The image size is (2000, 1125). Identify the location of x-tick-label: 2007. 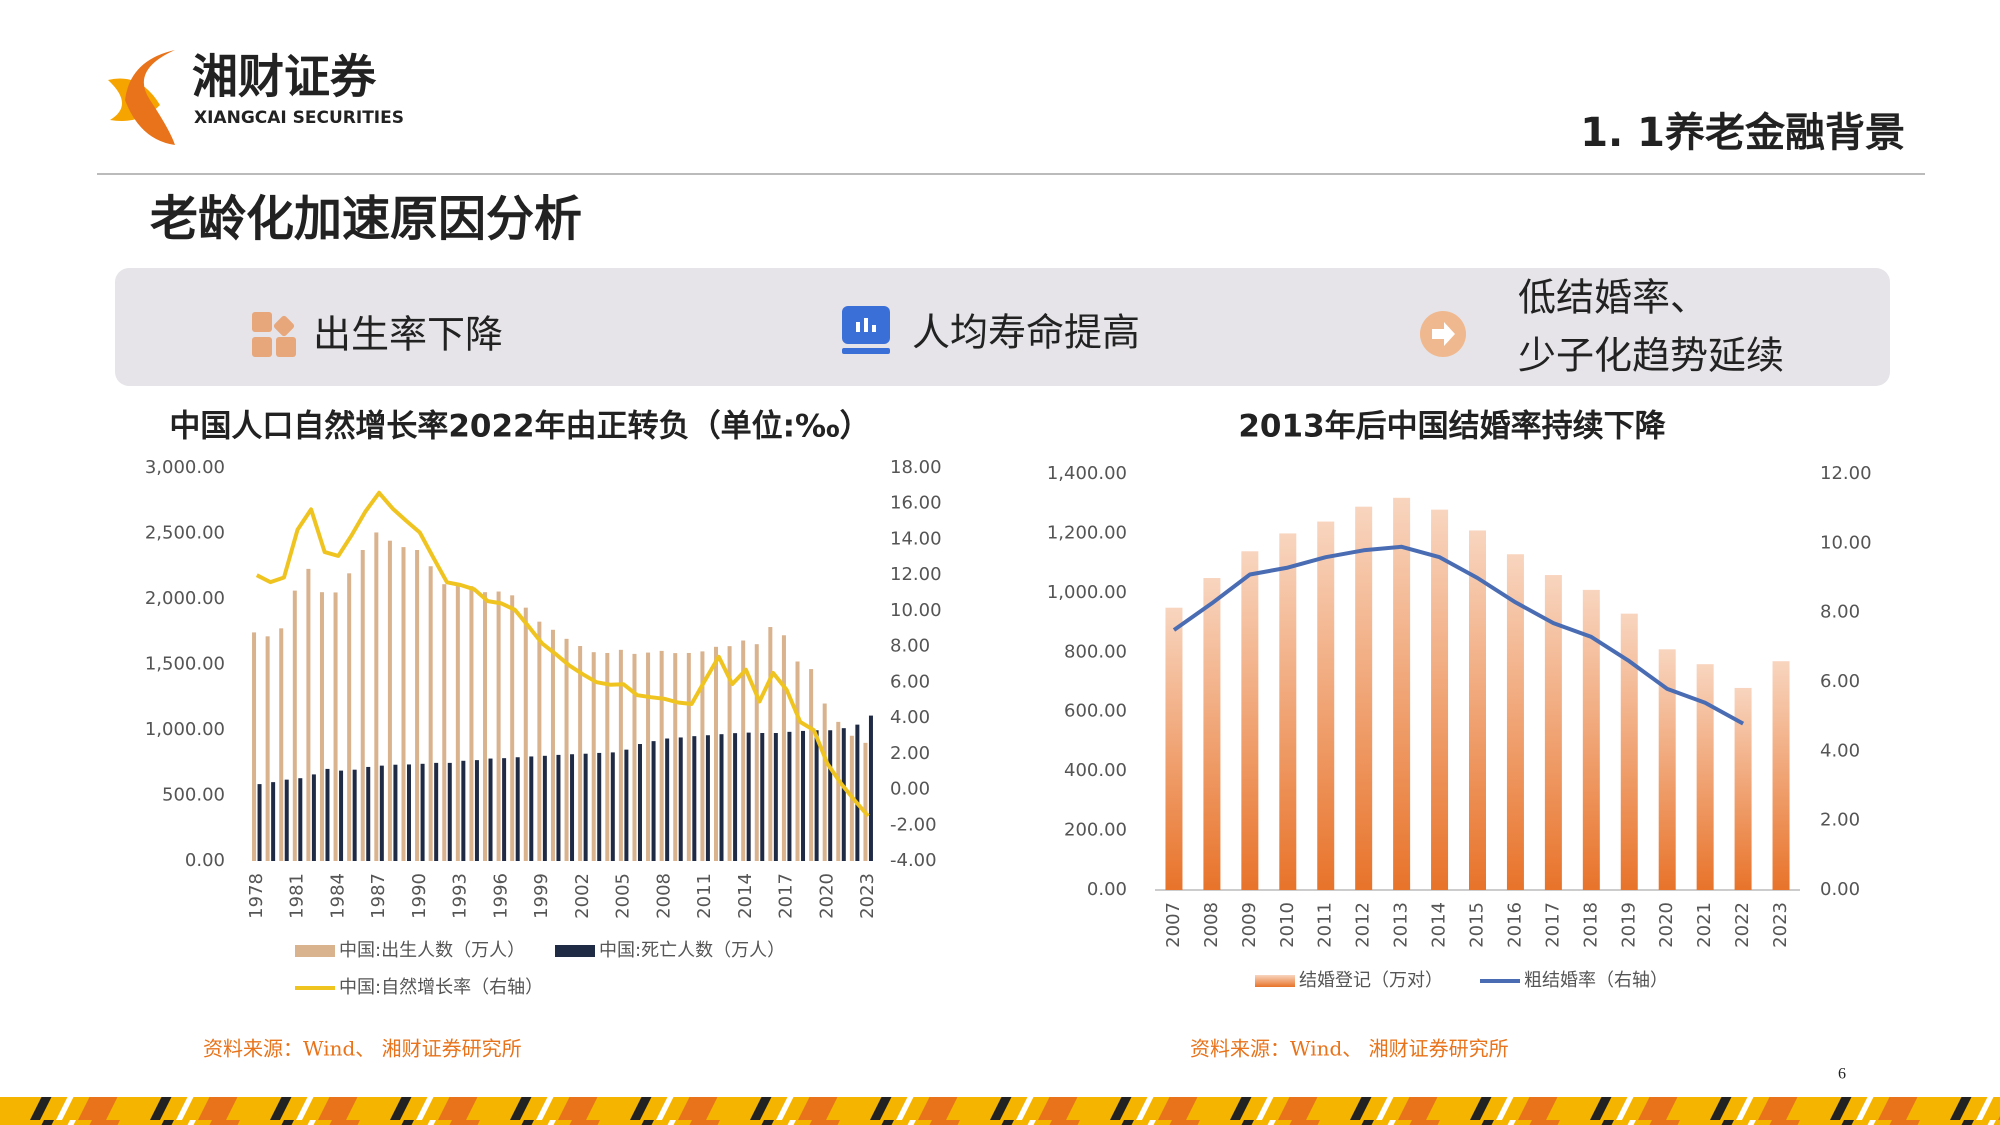
(1173, 925).